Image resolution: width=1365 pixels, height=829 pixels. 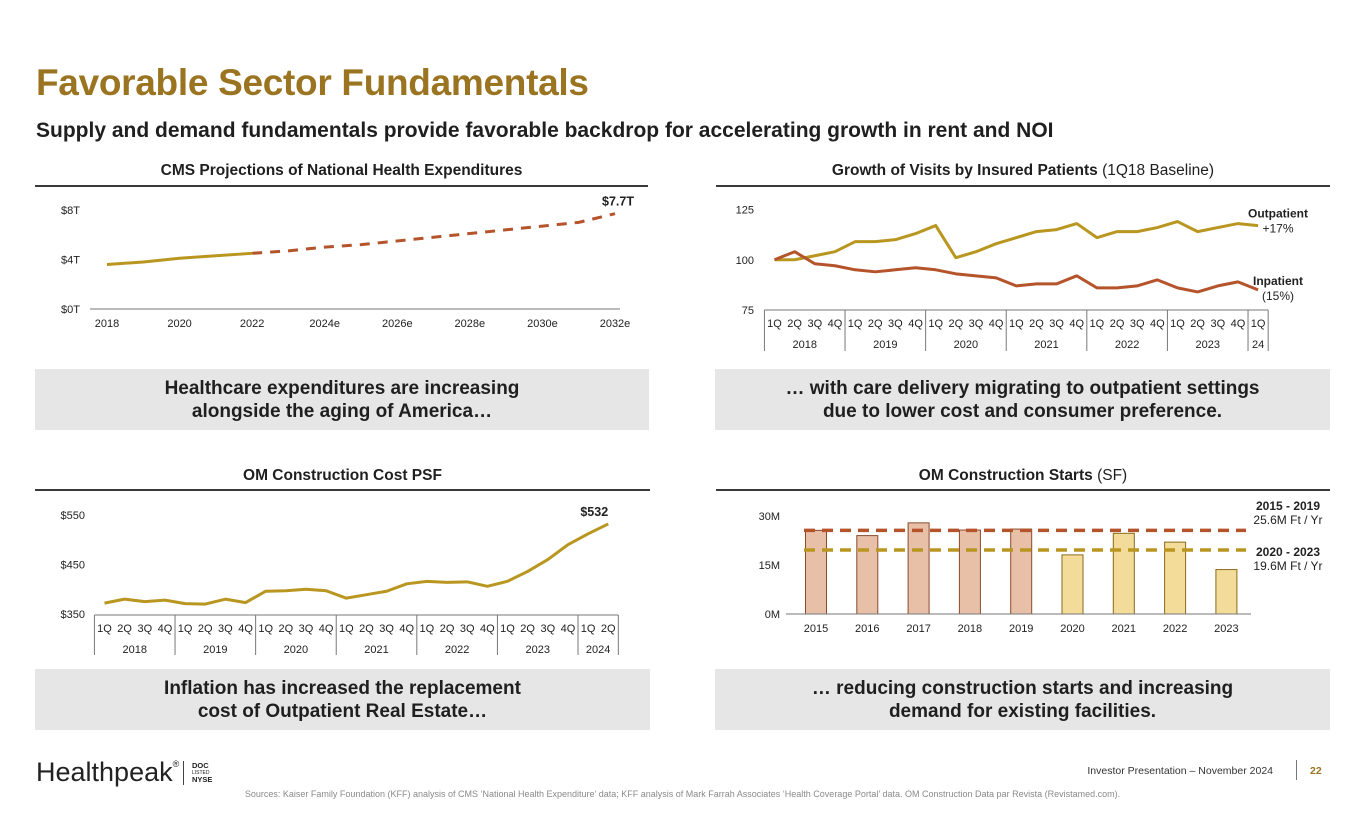 What do you see at coordinates (1288, 506) in the screenshot?
I see `average-label-1: 2015 - 2019` at bounding box center [1288, 506].